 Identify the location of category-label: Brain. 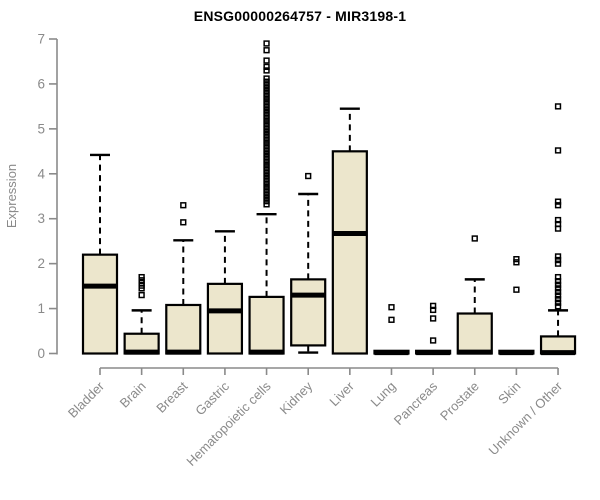
(133, 395).